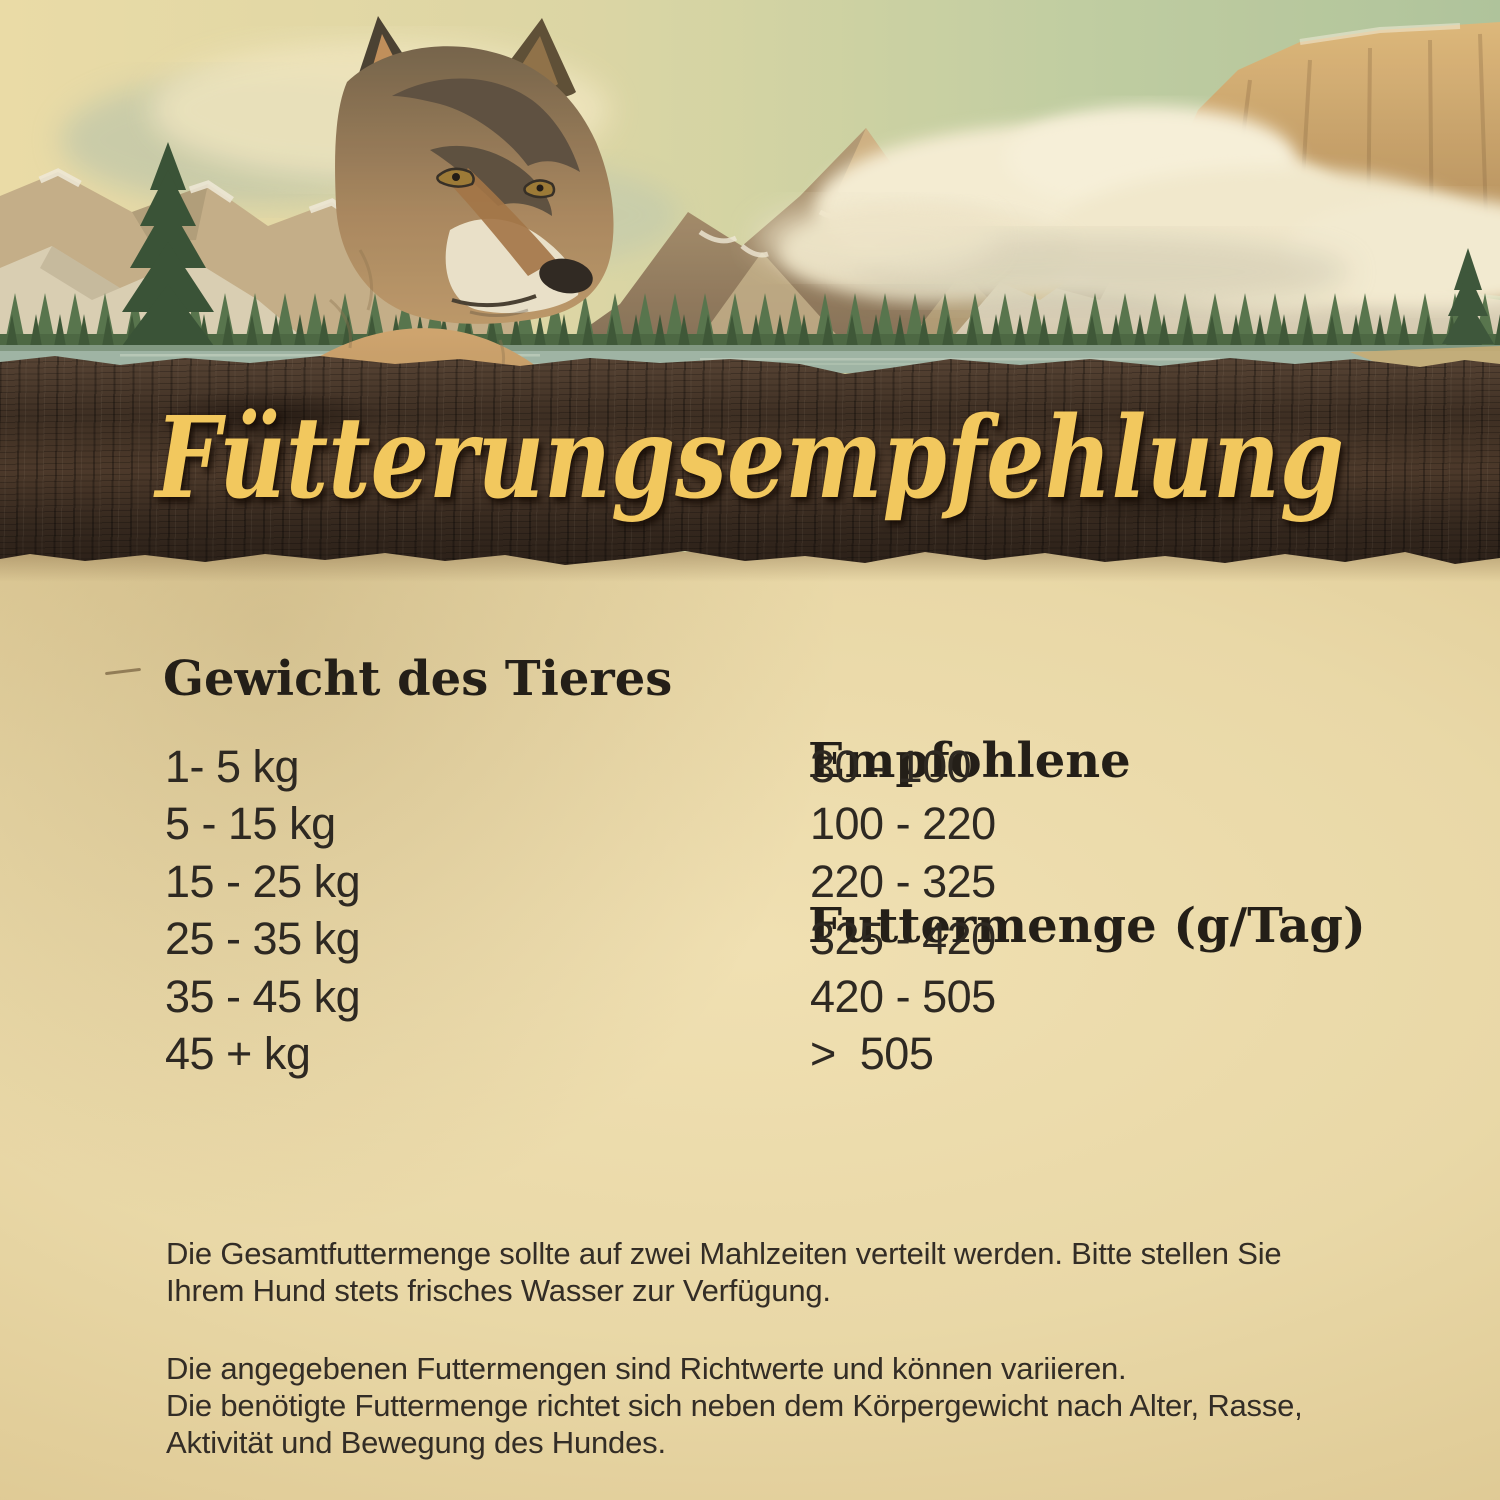 Image resolution: width=1500 pixels, height=1500 pixels. Describe the element at coordinates (903, 939) in the screenshot. I see `amount-cell: 325 - 420` at that location.